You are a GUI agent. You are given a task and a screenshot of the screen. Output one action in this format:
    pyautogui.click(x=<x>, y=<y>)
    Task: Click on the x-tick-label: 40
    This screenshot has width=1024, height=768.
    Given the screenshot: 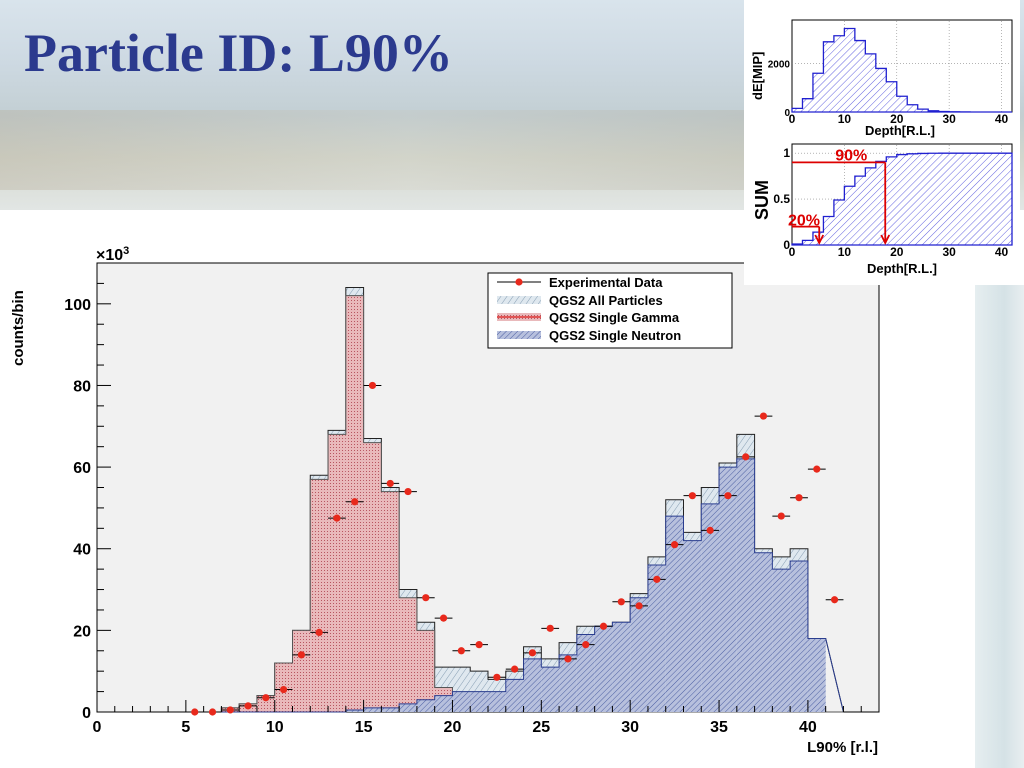 What is the action you would take?
    pyautogui.click(x=808, y=727)
    